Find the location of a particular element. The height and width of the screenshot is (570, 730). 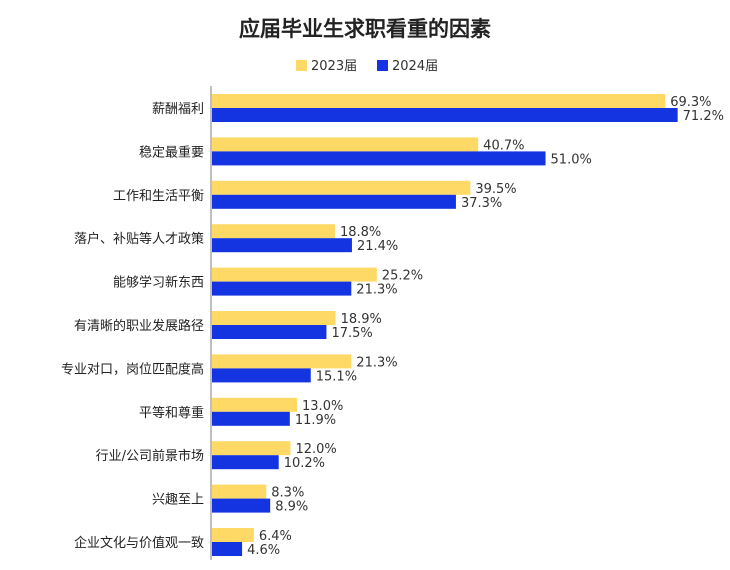

category-label: 落户、补贴等人才政策 is located at coordinates (139, 239).